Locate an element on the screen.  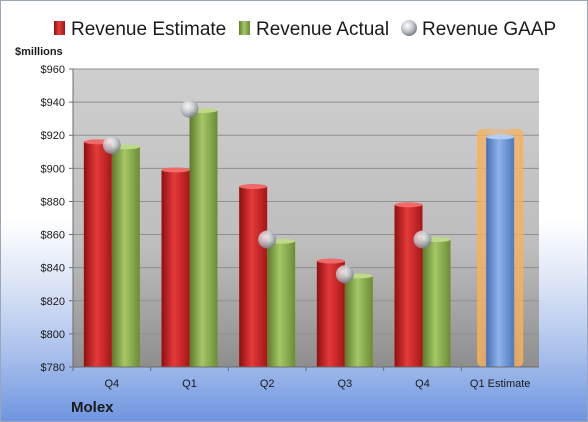
y-tick-label: $820 is located at coordinates (53, 302).